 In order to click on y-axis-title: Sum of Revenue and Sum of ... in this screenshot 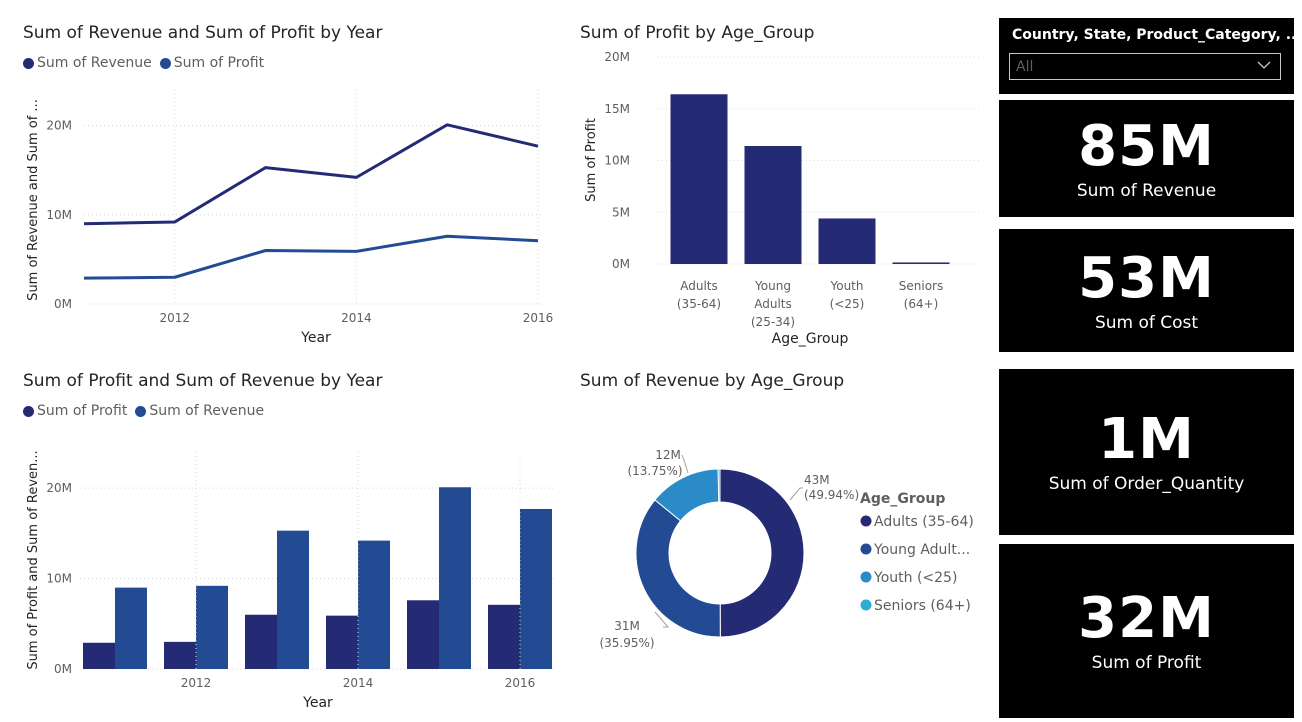, I will do `click(33, 200)`.